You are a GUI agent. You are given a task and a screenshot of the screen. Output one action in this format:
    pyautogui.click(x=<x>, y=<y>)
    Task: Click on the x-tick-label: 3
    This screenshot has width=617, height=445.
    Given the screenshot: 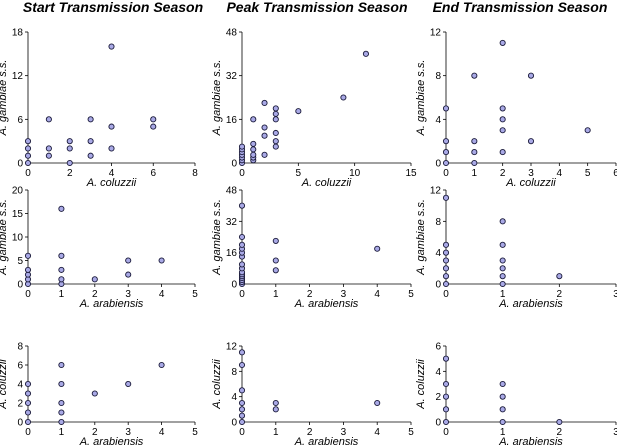 What is the action you would take?
    pyautogui.click(x=344, y=432)
    